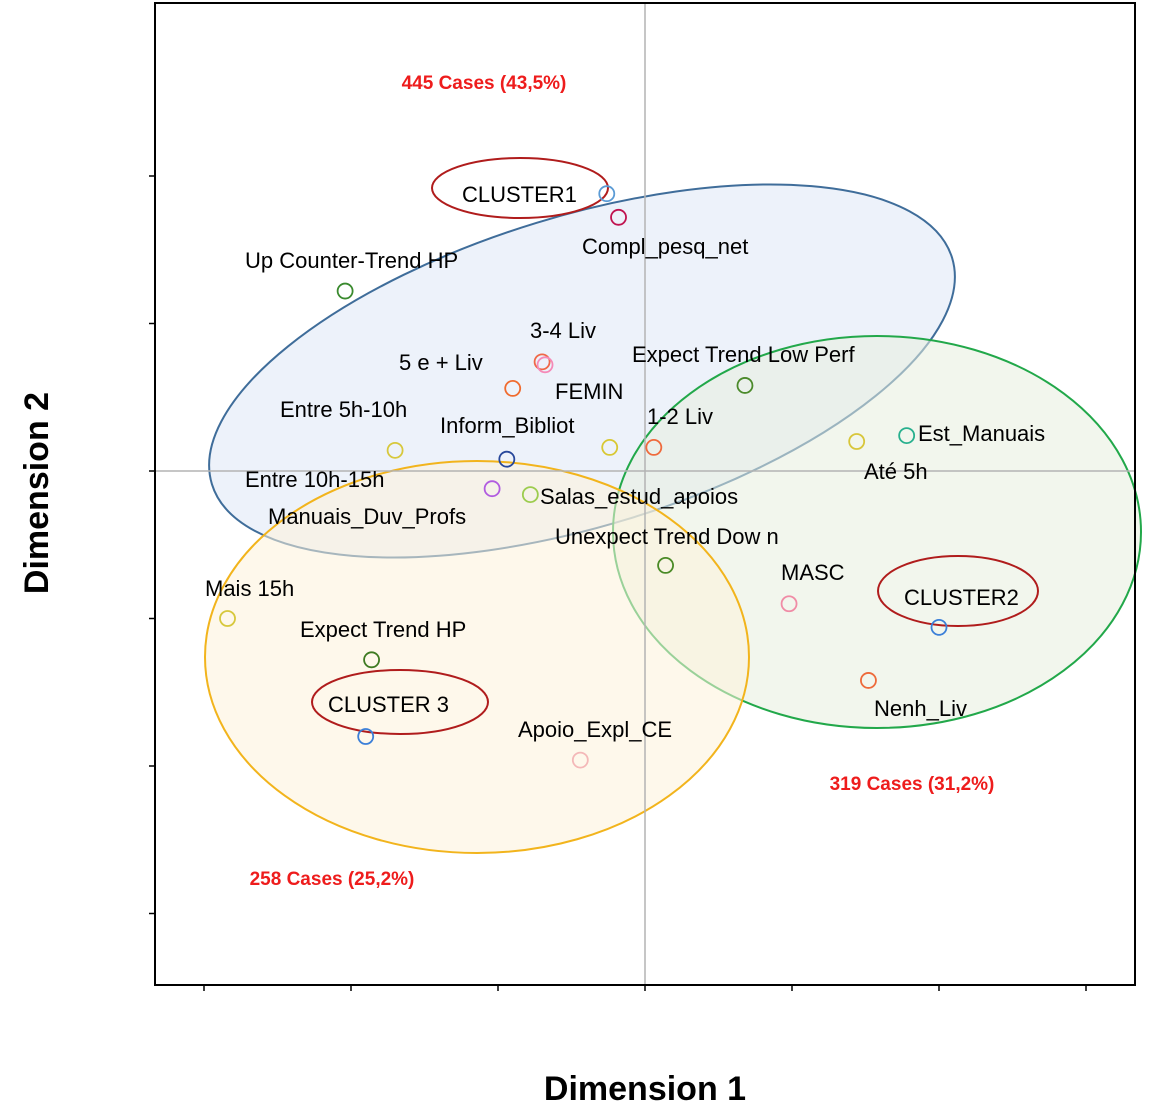  Describe the element at coordinates (813, 572) in the screenshot. I see `point-label: MASC` at that location.